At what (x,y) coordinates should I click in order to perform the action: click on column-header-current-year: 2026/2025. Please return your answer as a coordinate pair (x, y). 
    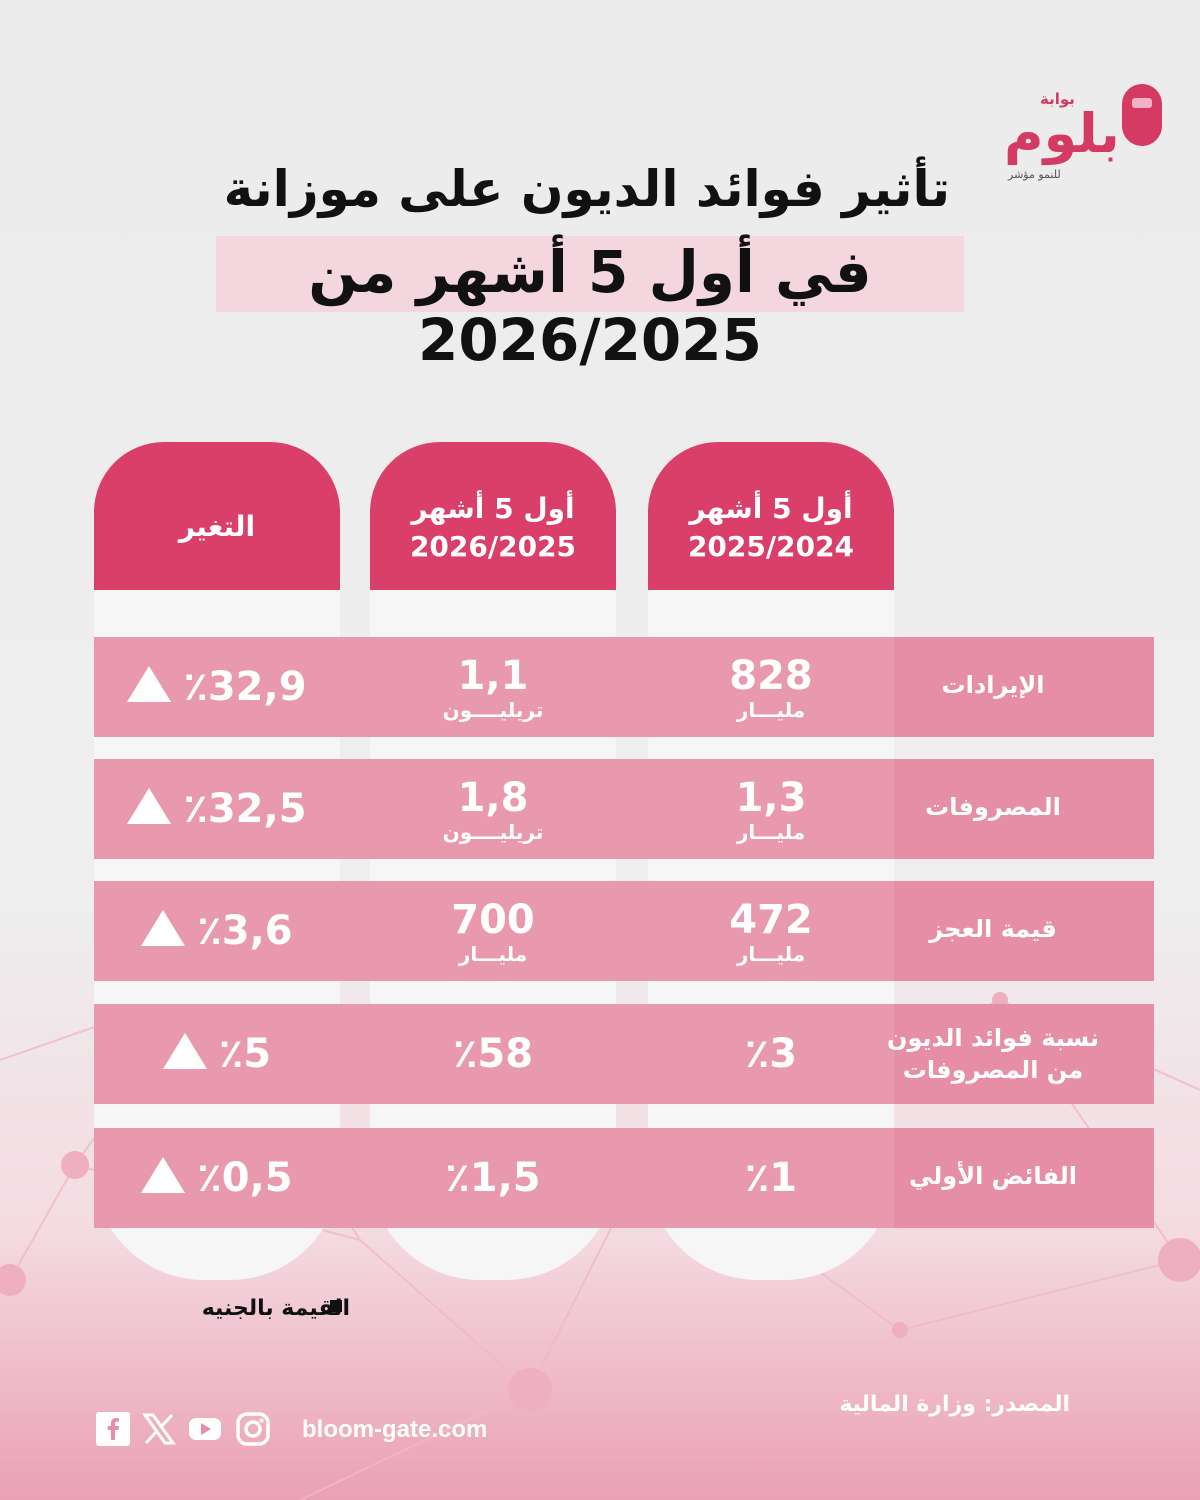
    Looking at the image, I should click on (493, 546).